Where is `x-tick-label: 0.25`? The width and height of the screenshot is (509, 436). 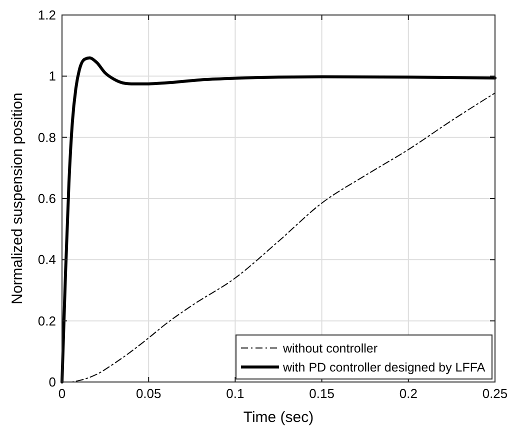 x-tick-label: 0.25 is located at coordinates (495, 393).